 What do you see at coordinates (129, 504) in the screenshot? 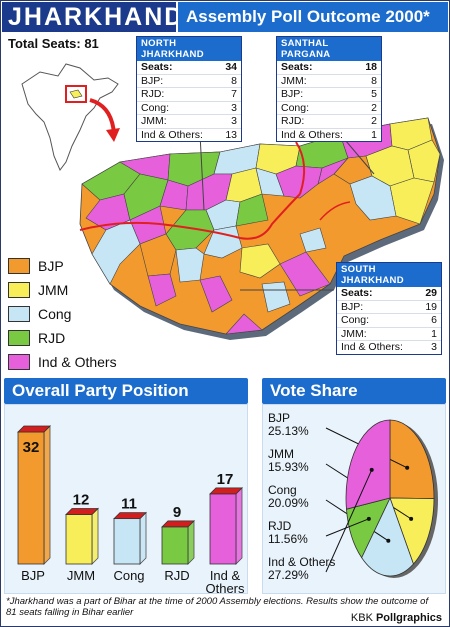
I see `bar-value-label: 11` at bounding box center [129, 504].